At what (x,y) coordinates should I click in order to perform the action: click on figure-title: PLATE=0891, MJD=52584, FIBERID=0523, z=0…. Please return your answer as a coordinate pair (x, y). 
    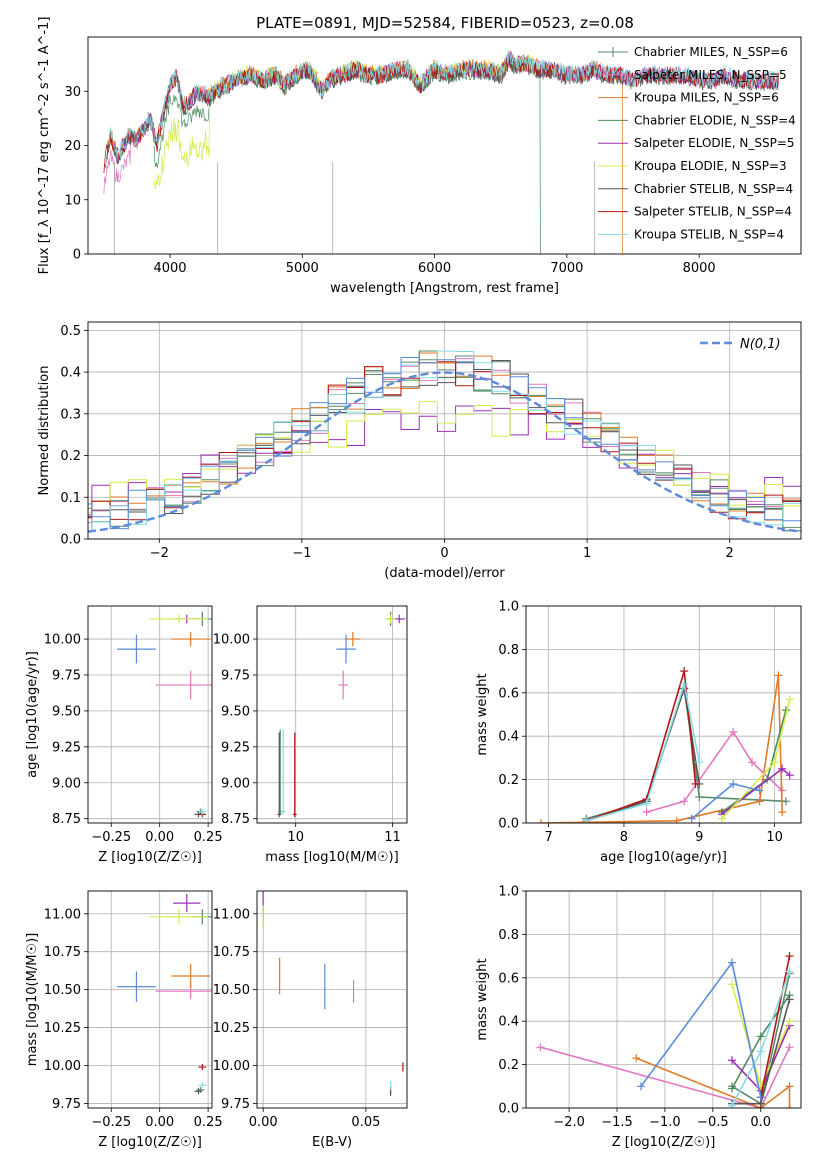
    Looking at the image, I should click on (445, 23).